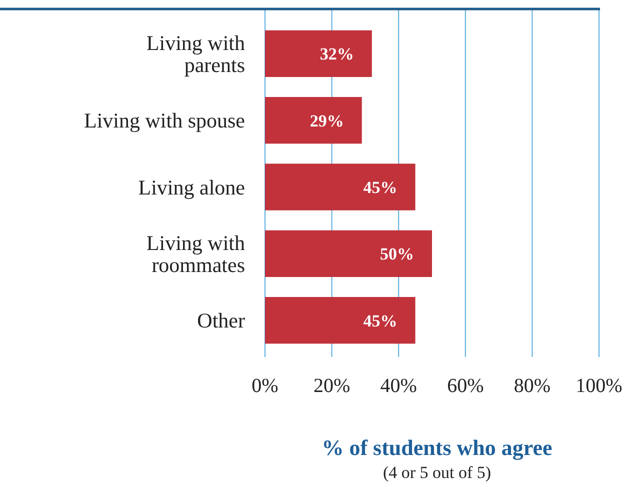 Image resolution: width=624 pixels, height=487 pixels. What do you see at coordinates (397, 254) in the screenshot?
I see `data-label: 50%` at bounding box center [397, 254].